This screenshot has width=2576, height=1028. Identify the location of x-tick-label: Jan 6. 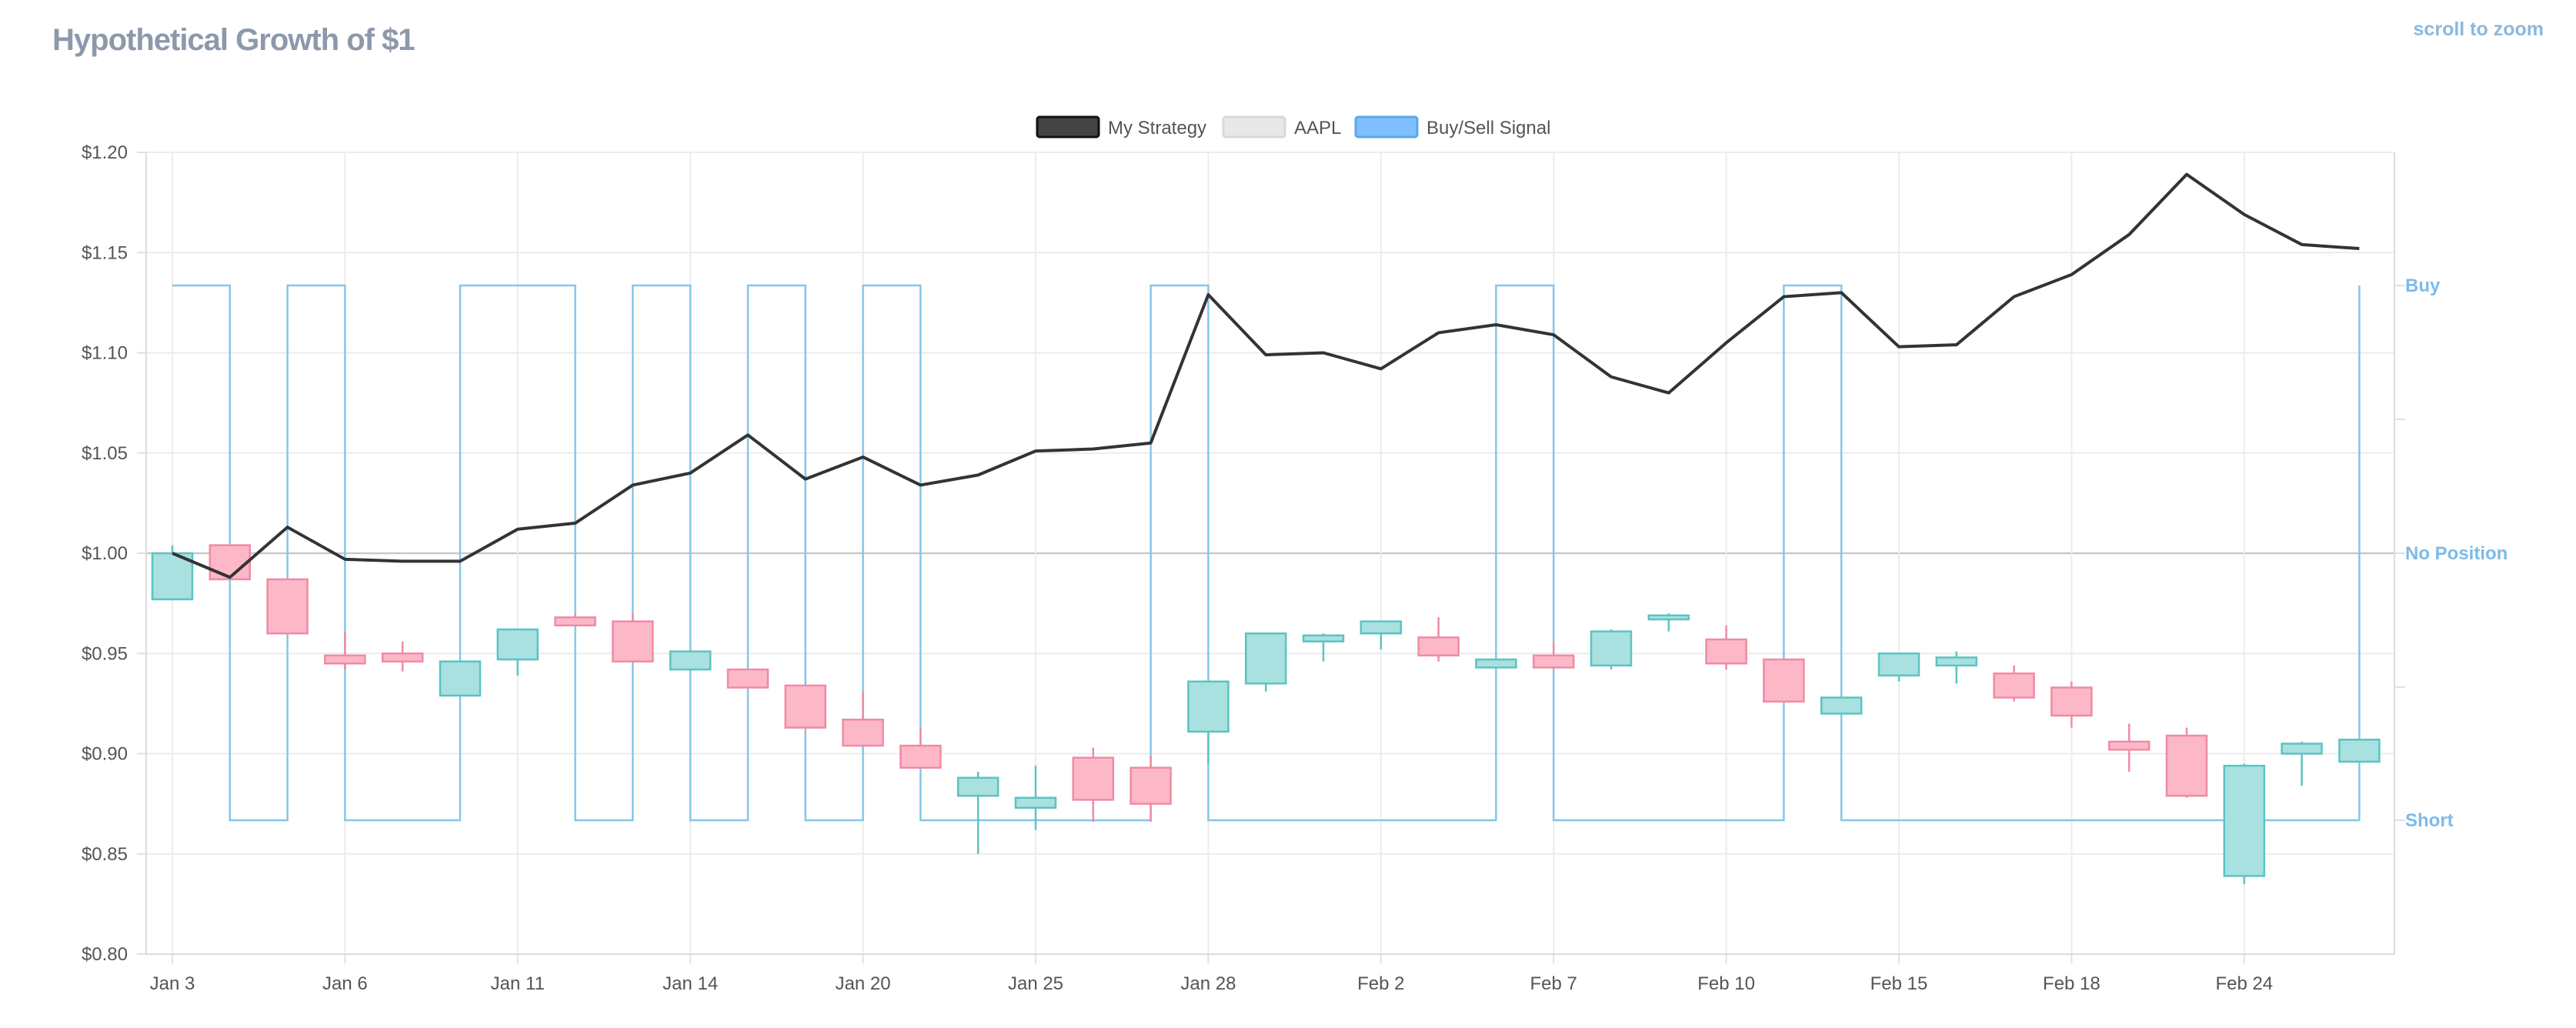
(345, 984).